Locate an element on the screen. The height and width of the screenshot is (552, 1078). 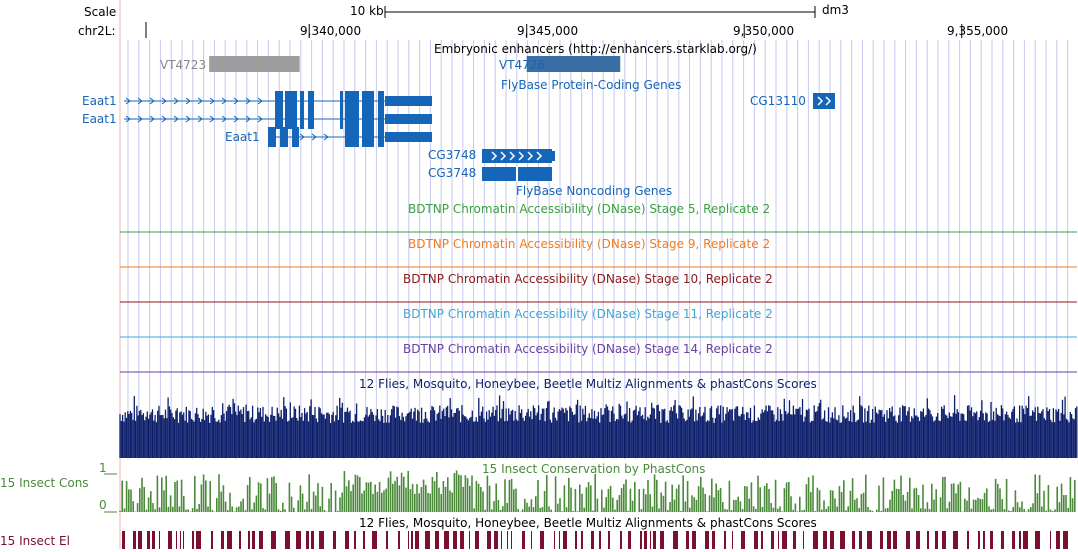
phastcons-side-label: 15 Insect Cons is located at coordinates (44, 483).